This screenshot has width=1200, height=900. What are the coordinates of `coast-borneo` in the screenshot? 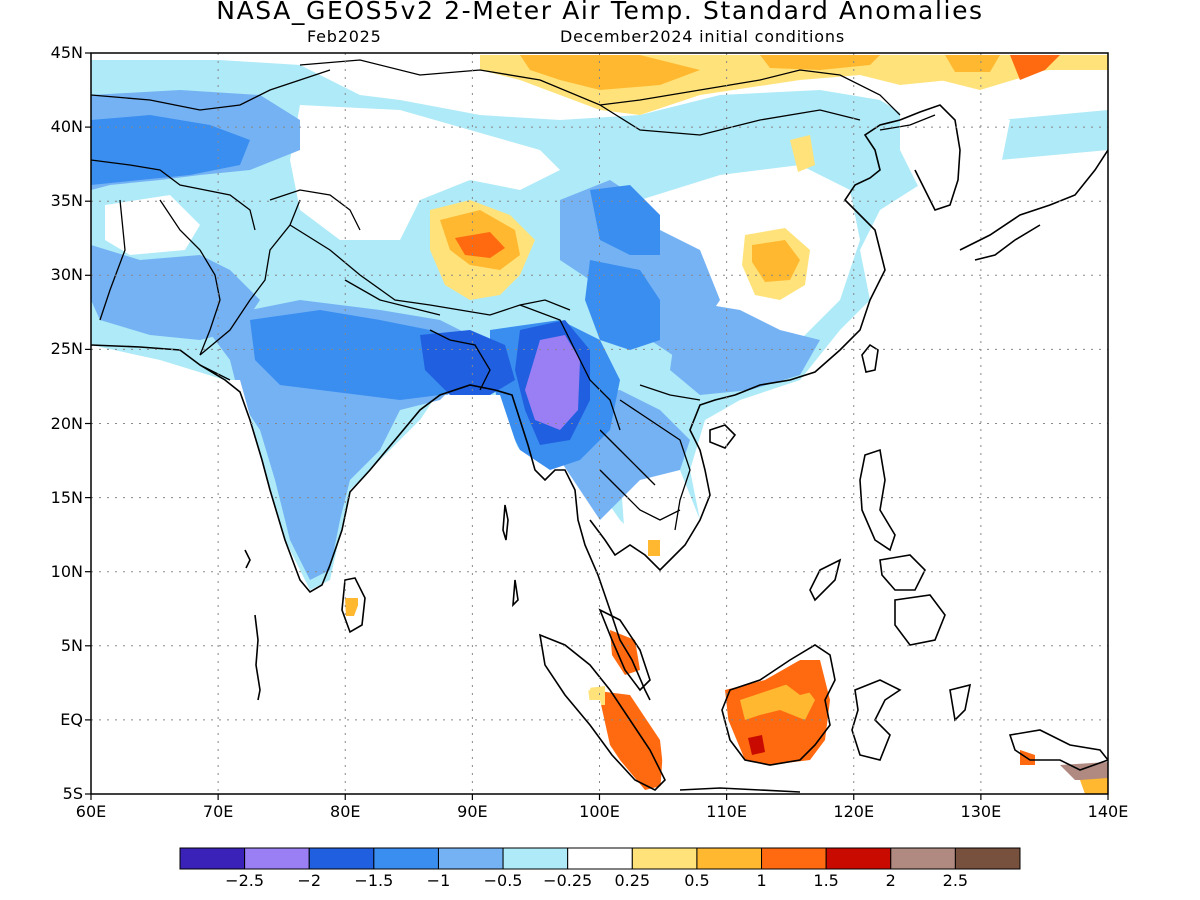 It's located at (778, 705).